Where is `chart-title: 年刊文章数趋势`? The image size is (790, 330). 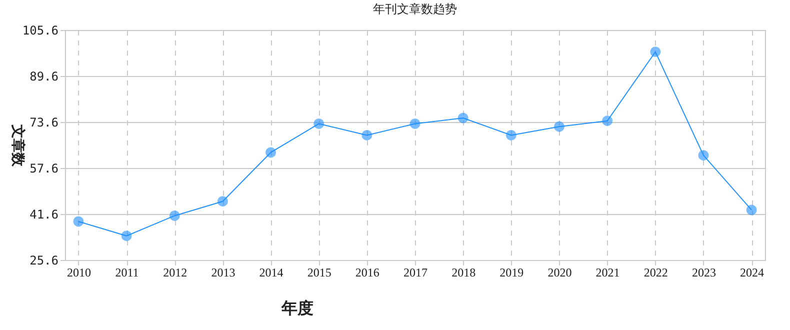
chart-title: 年刊文章数趋势 is located at coordinates (415, 9).